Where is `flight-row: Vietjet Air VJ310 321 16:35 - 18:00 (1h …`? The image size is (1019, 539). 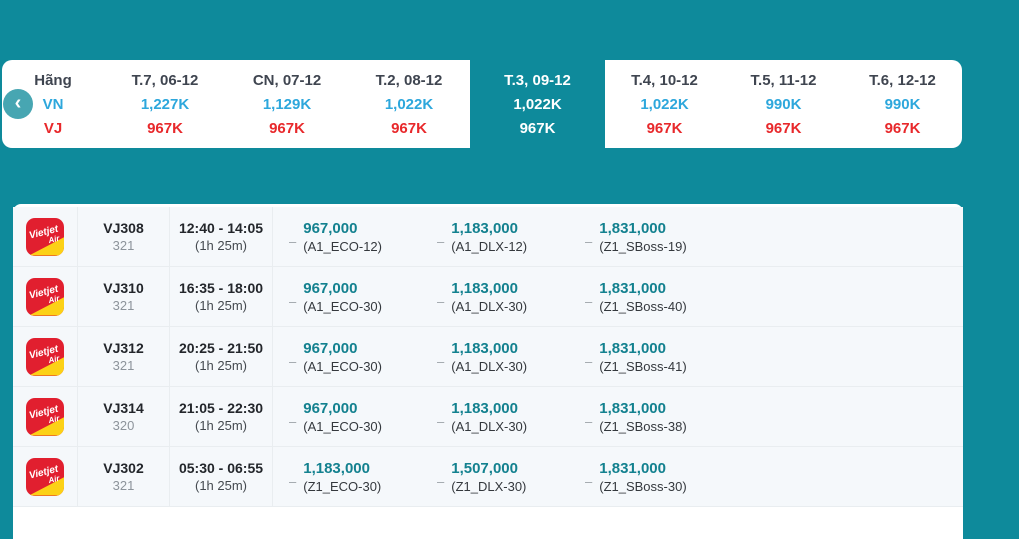
flight-row: Vietjet Air VJ310 321 16:35 - 18:00 (1h … is located at coordinates (488, 297).